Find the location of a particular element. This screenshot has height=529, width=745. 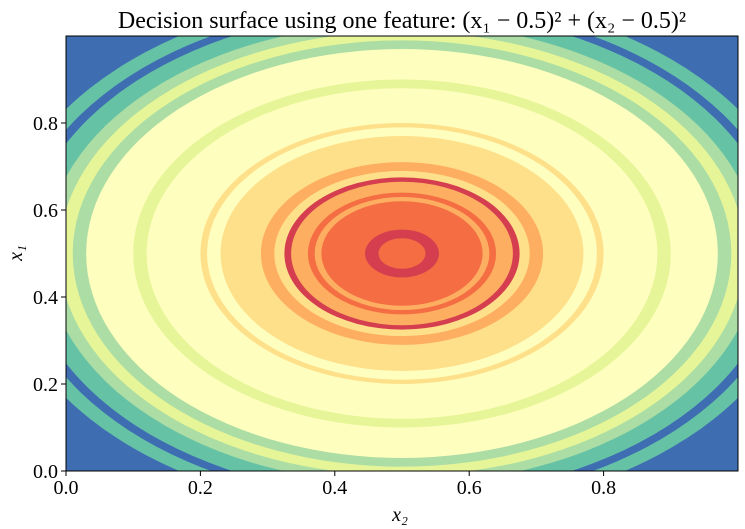

x-tick-label: 0.0 is located at coordinates (66, 488).